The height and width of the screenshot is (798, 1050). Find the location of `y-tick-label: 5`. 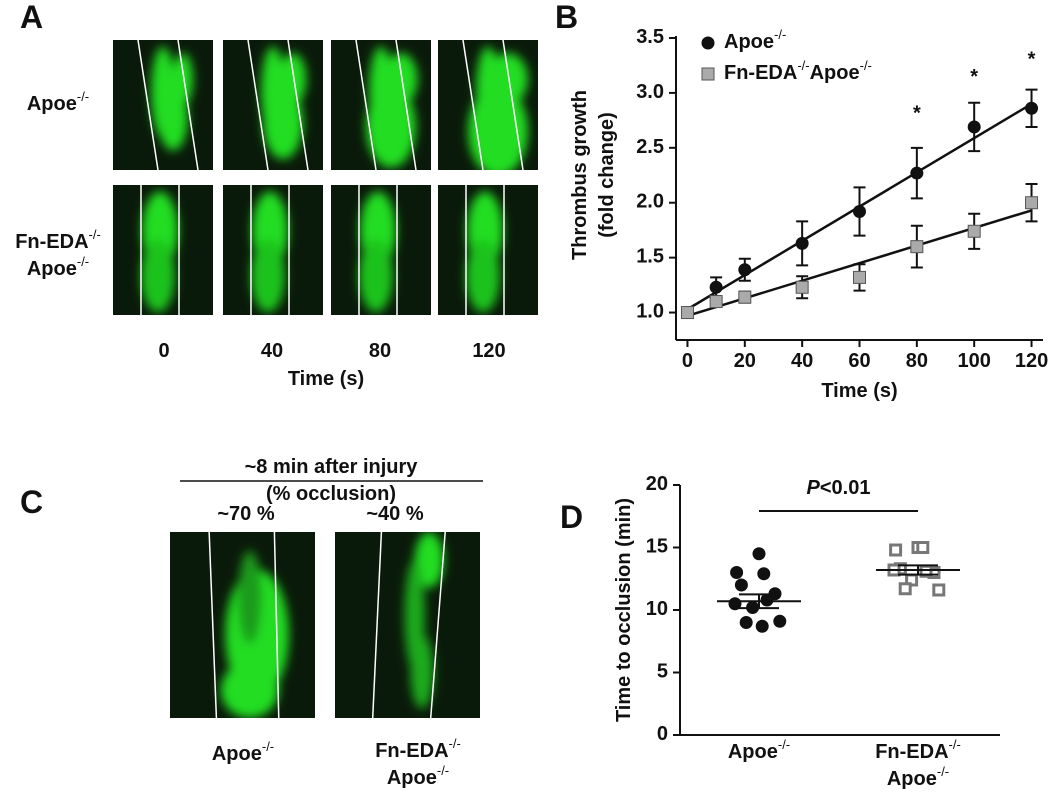

y-tick-label: 5 is located at coordinates (662, 672).